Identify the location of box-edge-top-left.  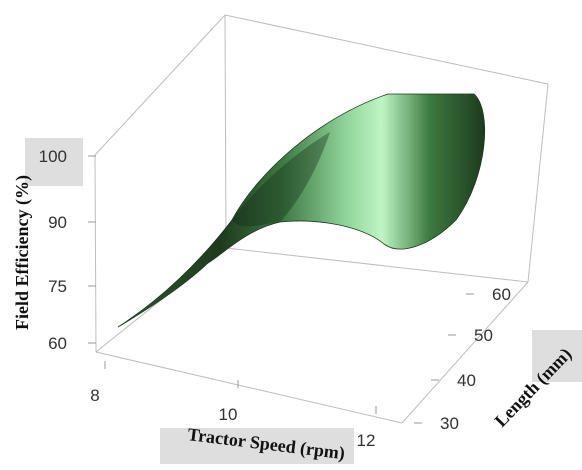
(160, 85).